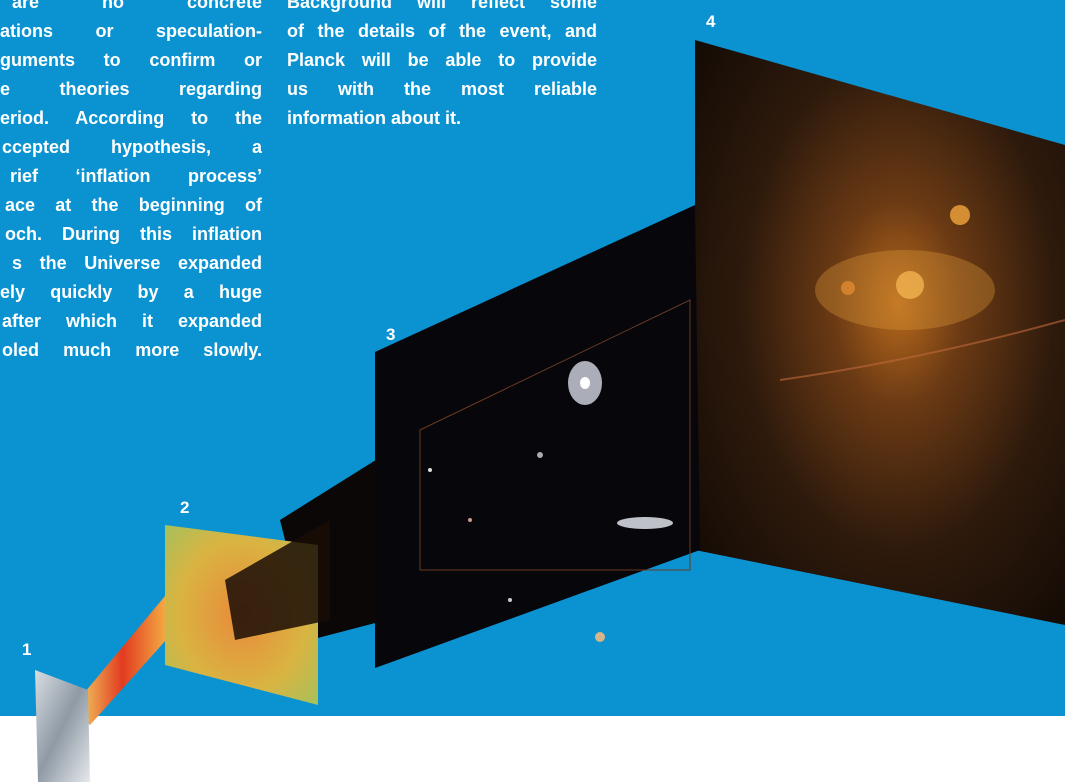  I want to click on left-text-line: are no concrete, so click(137, 6).